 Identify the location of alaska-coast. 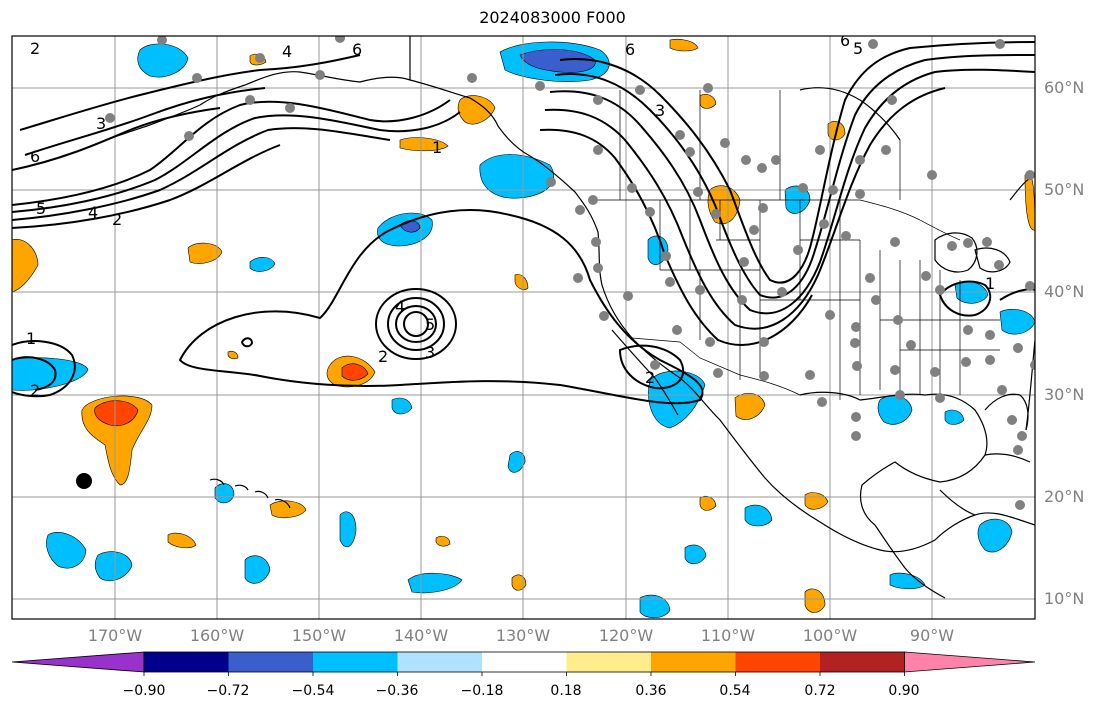
(305, 88).